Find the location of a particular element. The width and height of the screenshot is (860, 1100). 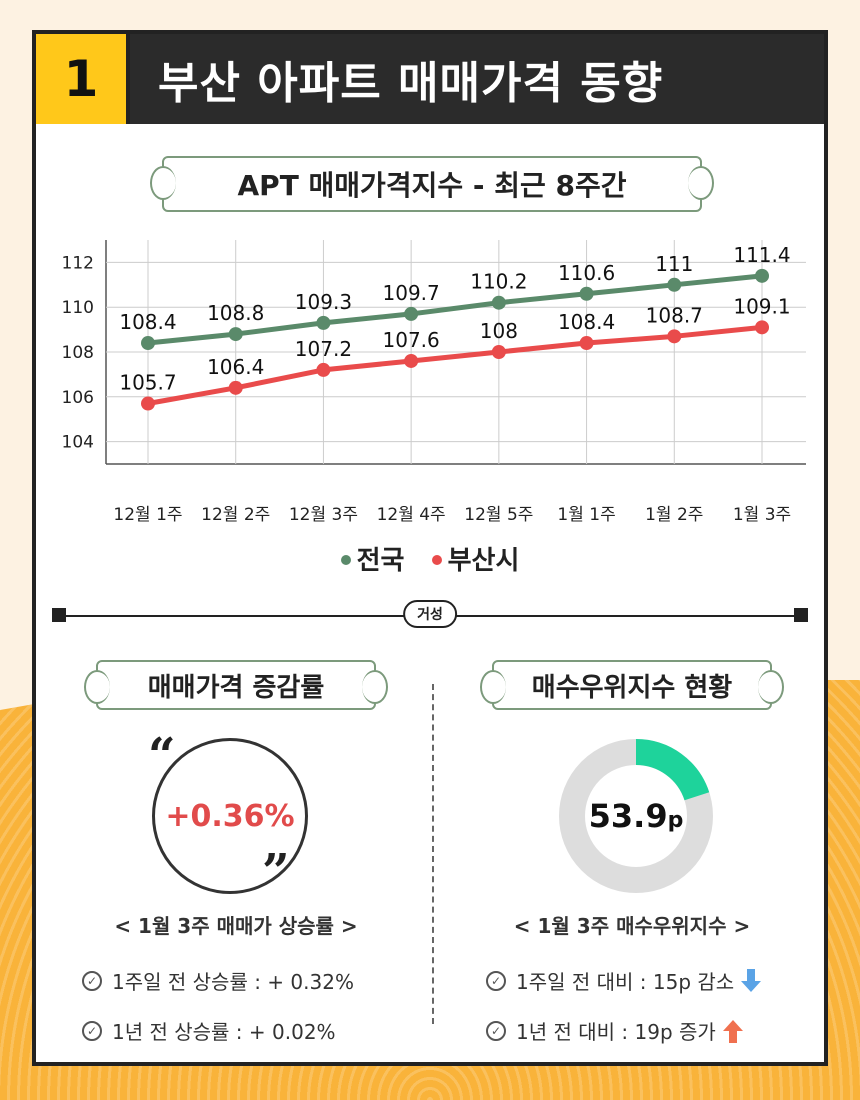

page-title: 부산 아파트 매매가격 동향 is located at coordinates (411, 83).